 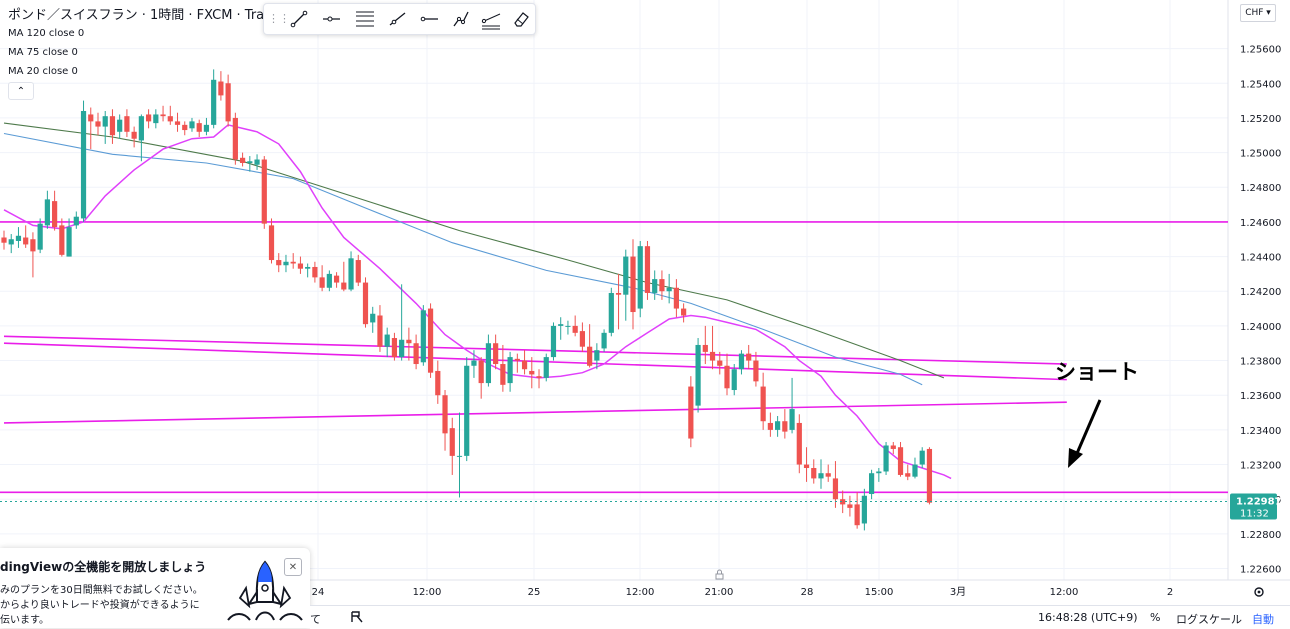 I want to click on parallel-channel-icon, so click(x=491, y=19).